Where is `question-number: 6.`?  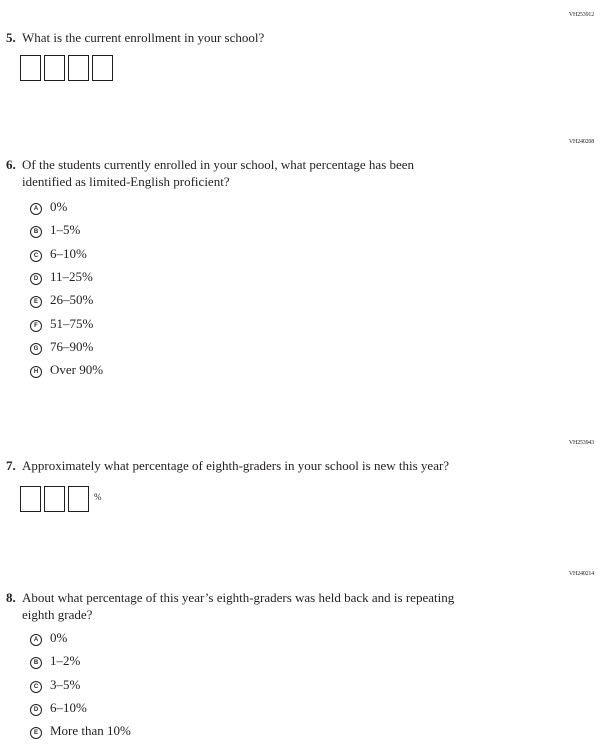 question-number: 6. is located at coordinates (11, 164).